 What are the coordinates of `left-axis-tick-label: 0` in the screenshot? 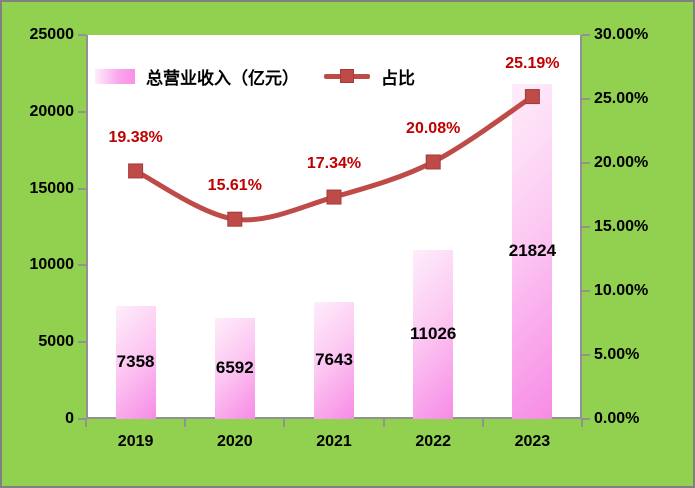 It's located at (69, 418).